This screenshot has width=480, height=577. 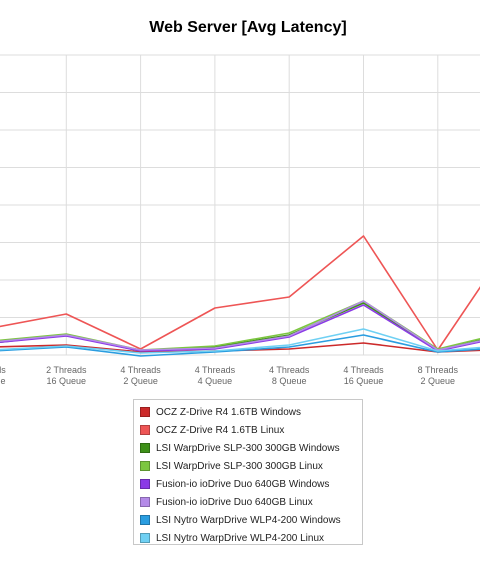 I want to click on legend-label: LSI Nytro WarpDrive WLP4-200 Linux, so click(x=240, y=538).